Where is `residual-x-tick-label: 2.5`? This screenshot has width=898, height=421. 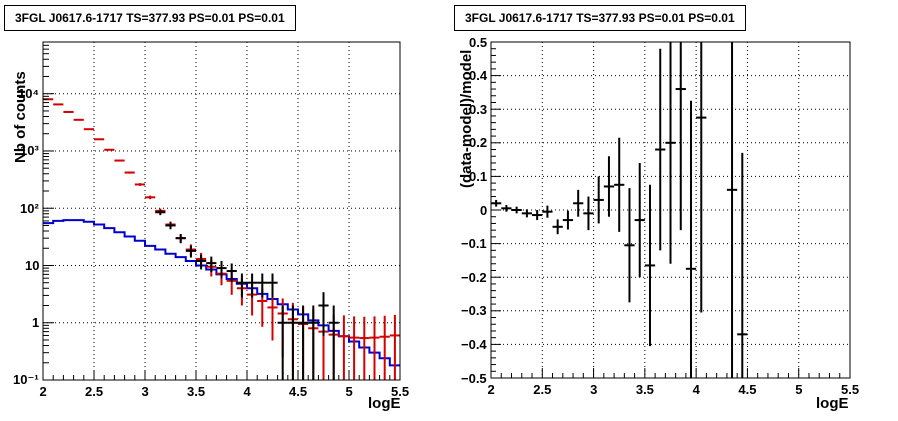
residual-x-tick-label: 2.5 is located at coordinates (542, 389).